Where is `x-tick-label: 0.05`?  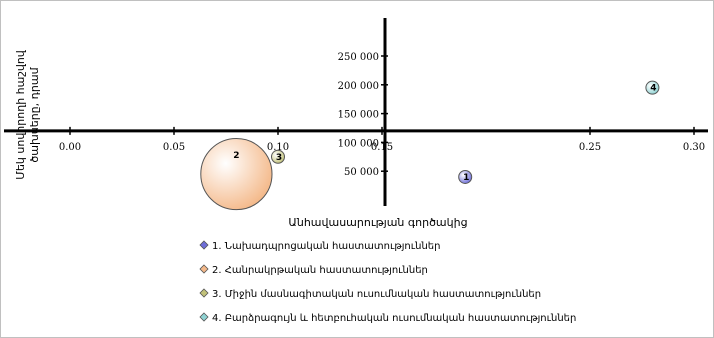
x-tick-label: 0.05 is located at coordinates (174, 147).